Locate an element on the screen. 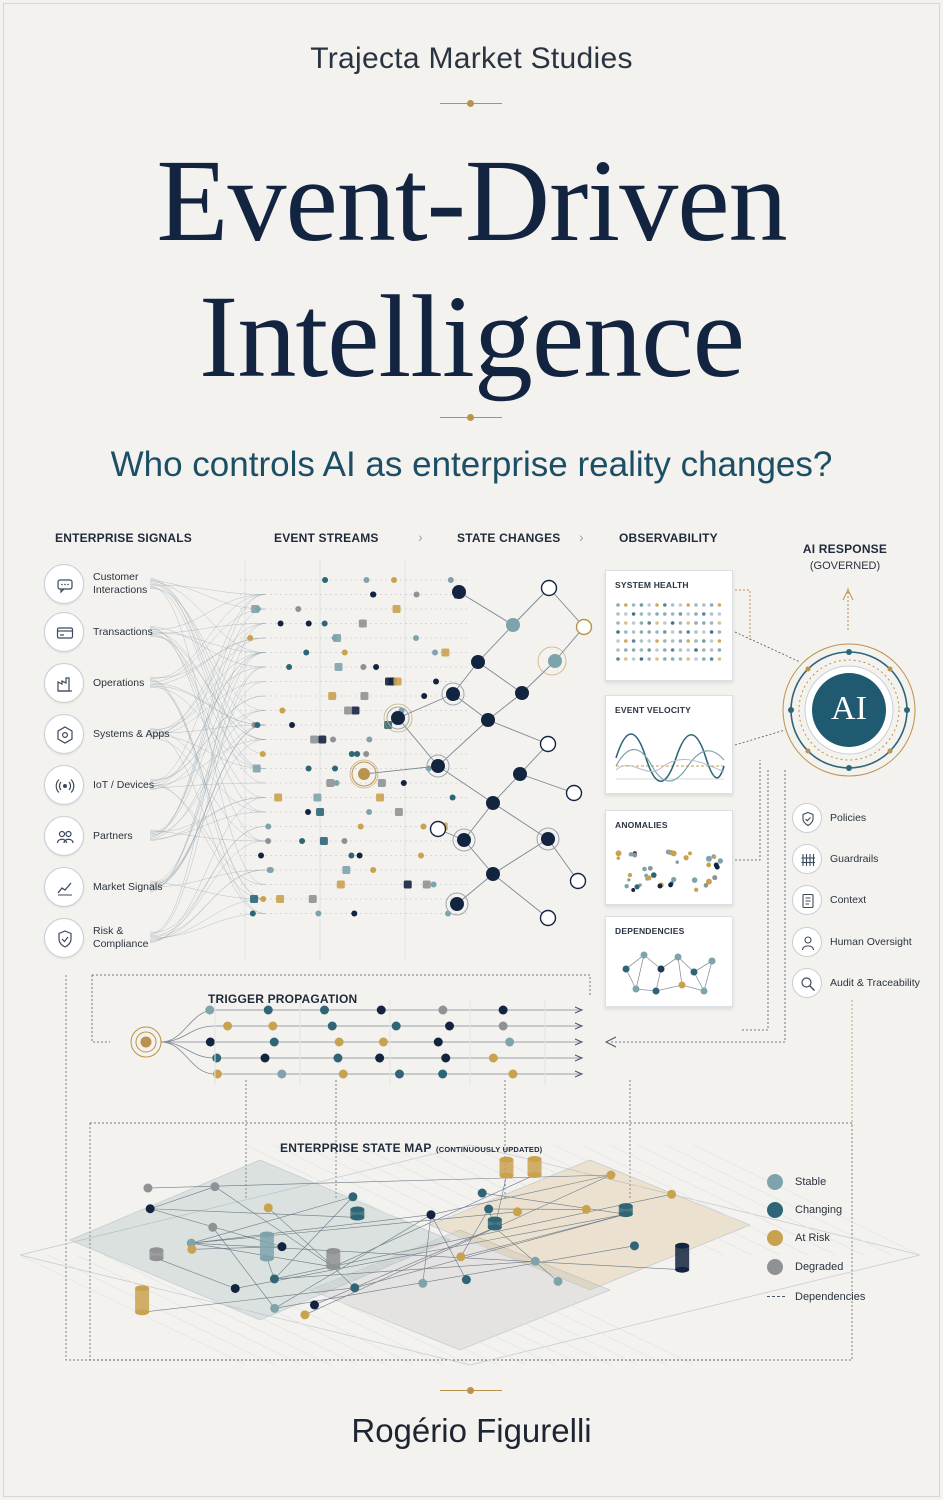 The width and height of the screenshot is (943, 1500). arrow-head is located at coordinates (579, 1042).